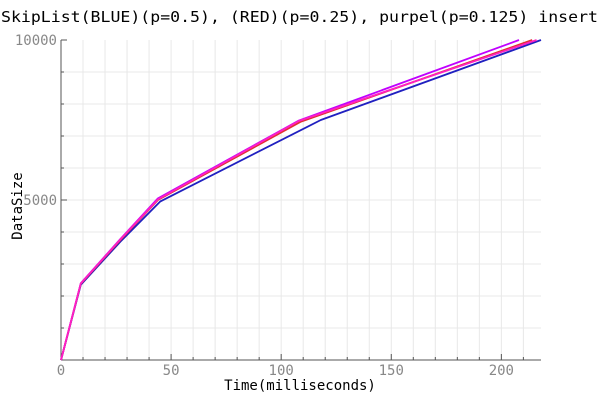 Image resolution: width=600 pixels, height=404 pixels. I want to click on x-tick-label: 100, so click(281, 371).